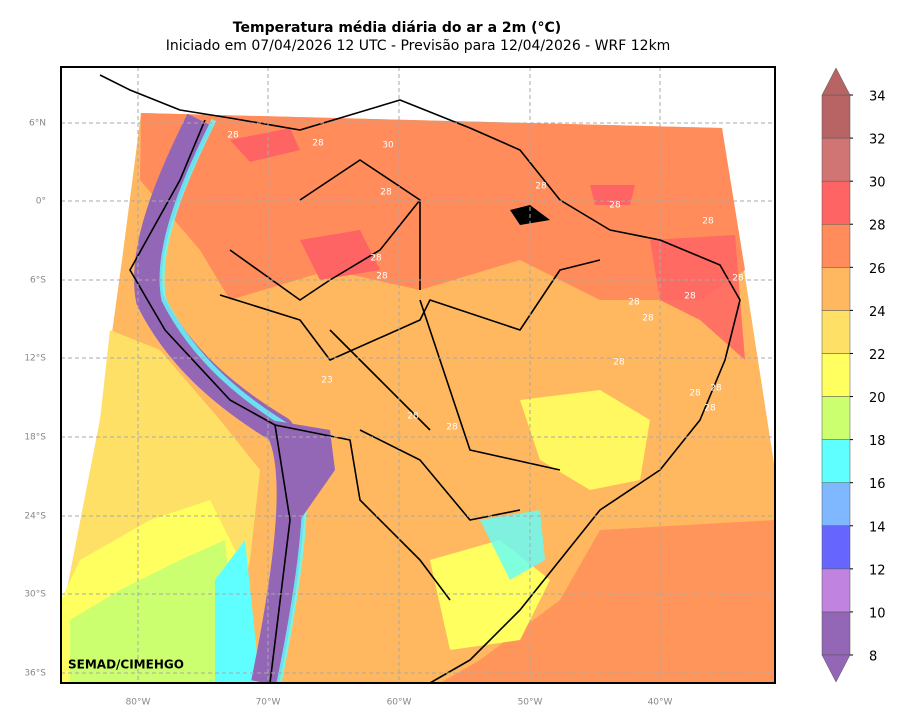  I want to click on colorbar-label: 18, so click(877, 441).